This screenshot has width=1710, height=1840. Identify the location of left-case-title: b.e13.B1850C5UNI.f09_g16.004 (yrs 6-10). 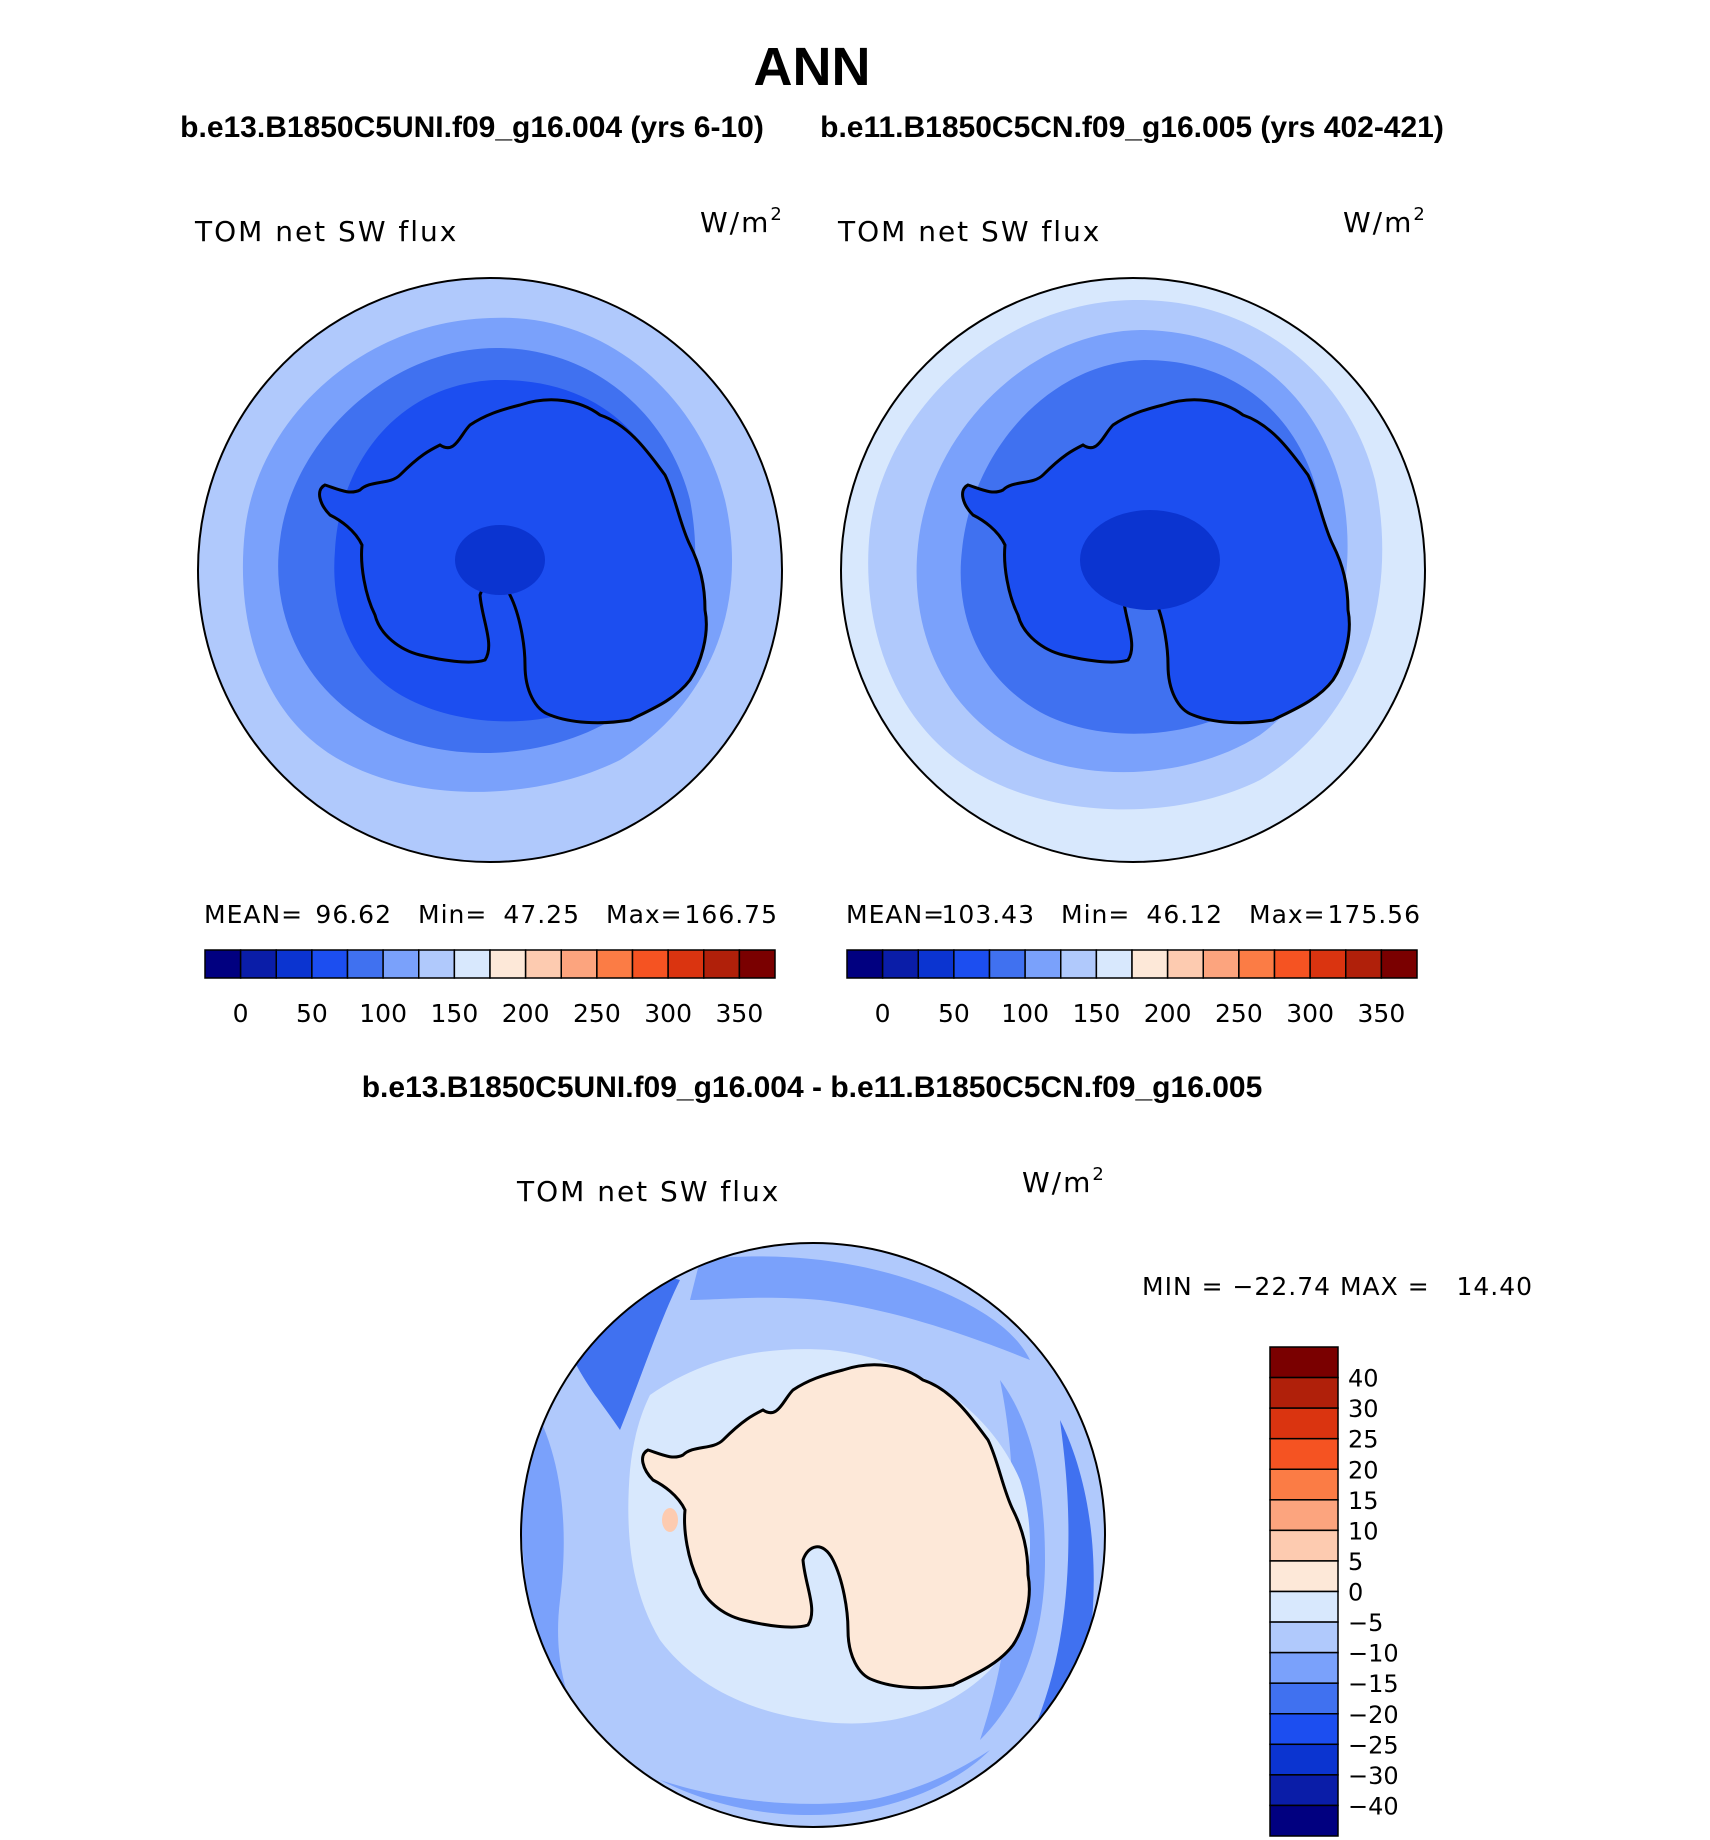
(472, 127).